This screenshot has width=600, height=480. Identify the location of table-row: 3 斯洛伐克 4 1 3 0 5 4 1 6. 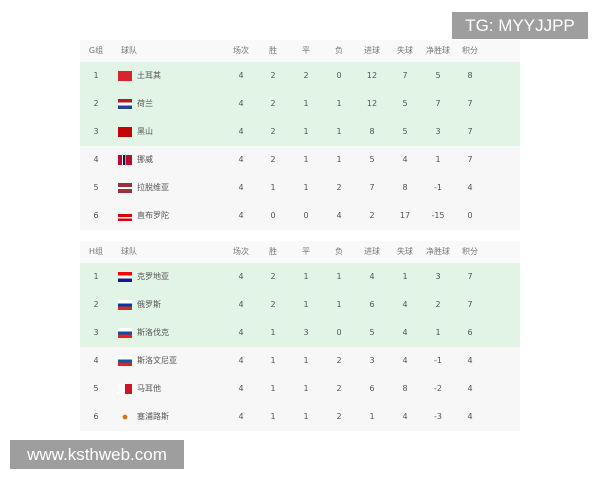
(300, 333).